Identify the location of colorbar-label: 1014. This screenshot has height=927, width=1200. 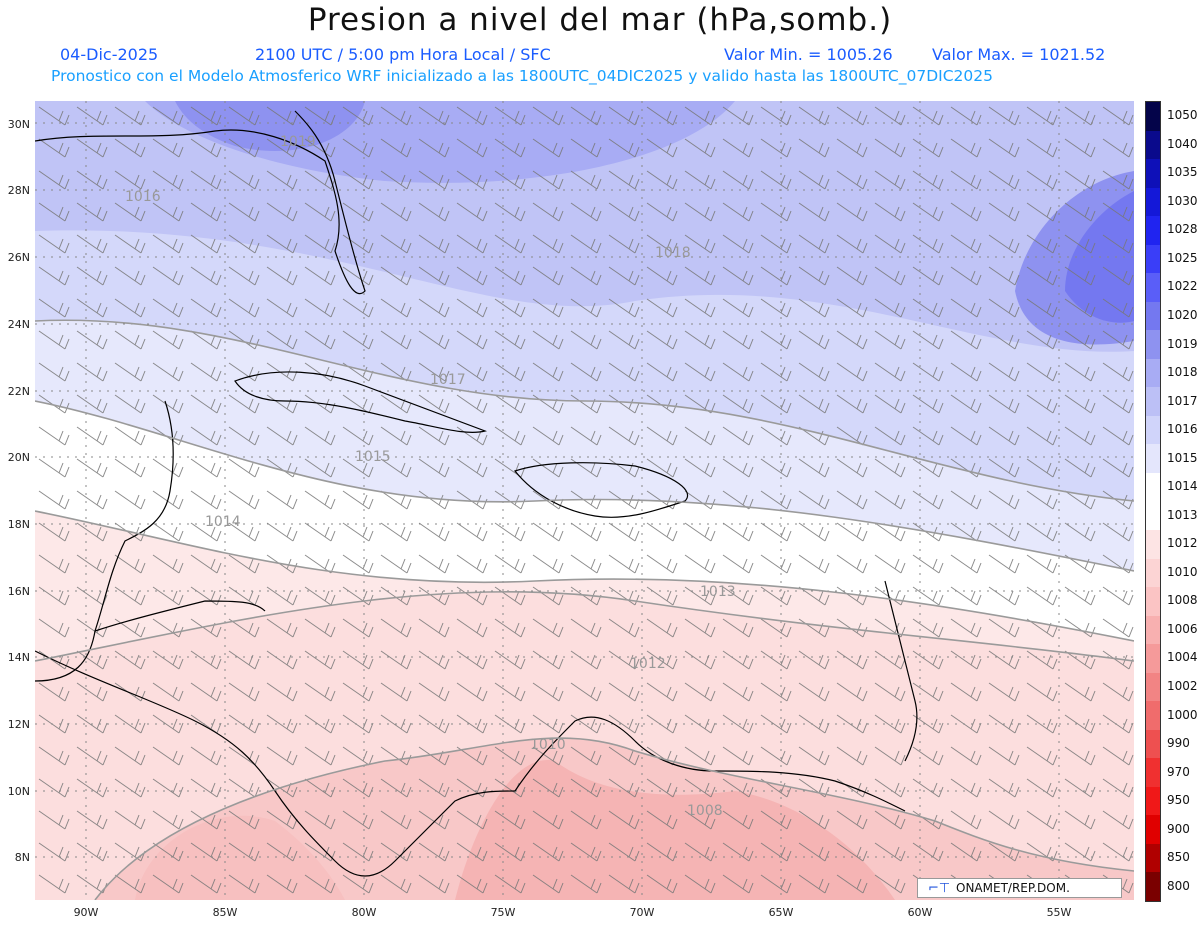
(1182, 486).